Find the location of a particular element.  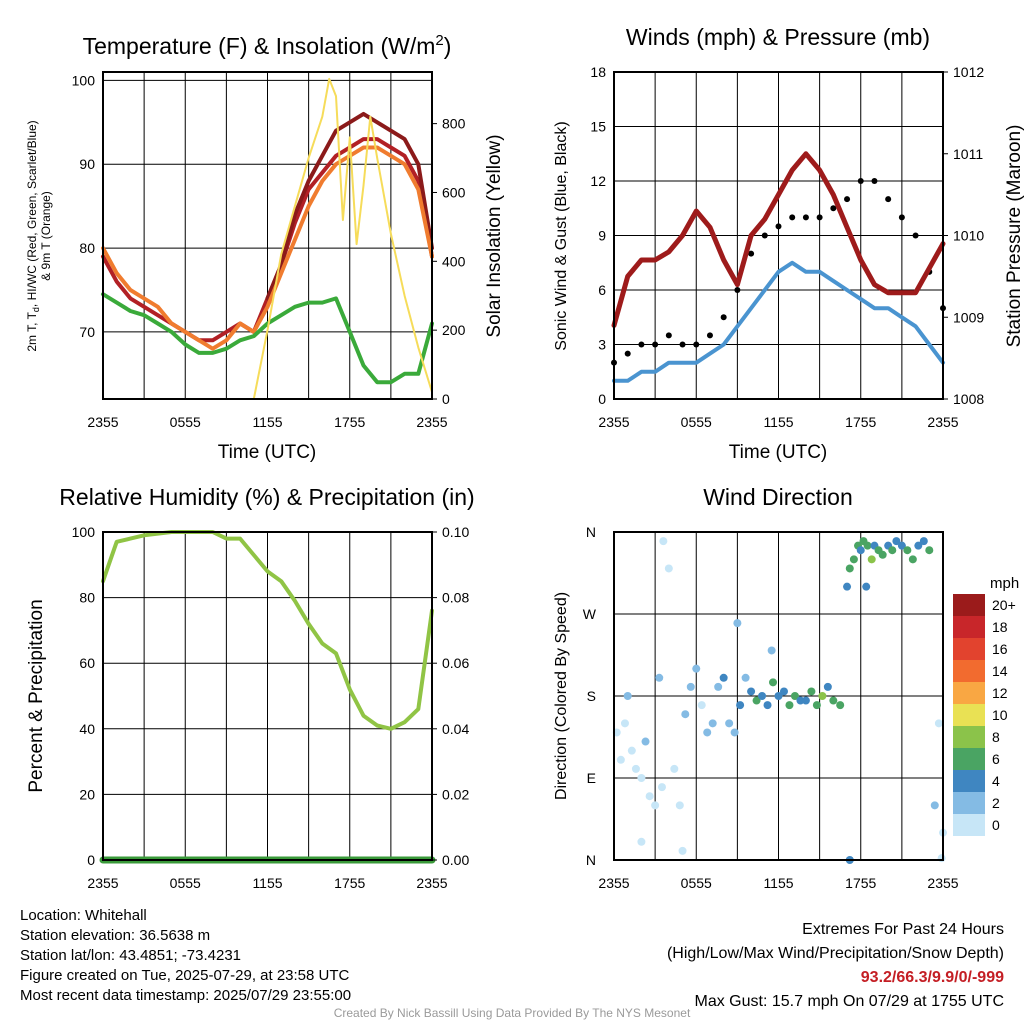

direction-plot-frame is located at coordinates (778, 696).